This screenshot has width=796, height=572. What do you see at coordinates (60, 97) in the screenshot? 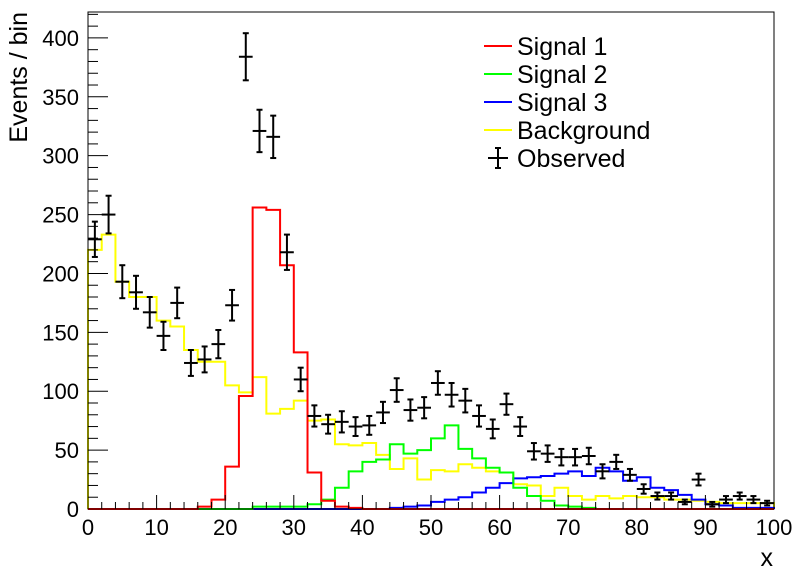
I see `y-tick-label: 350` at bounding box center [60, 97].